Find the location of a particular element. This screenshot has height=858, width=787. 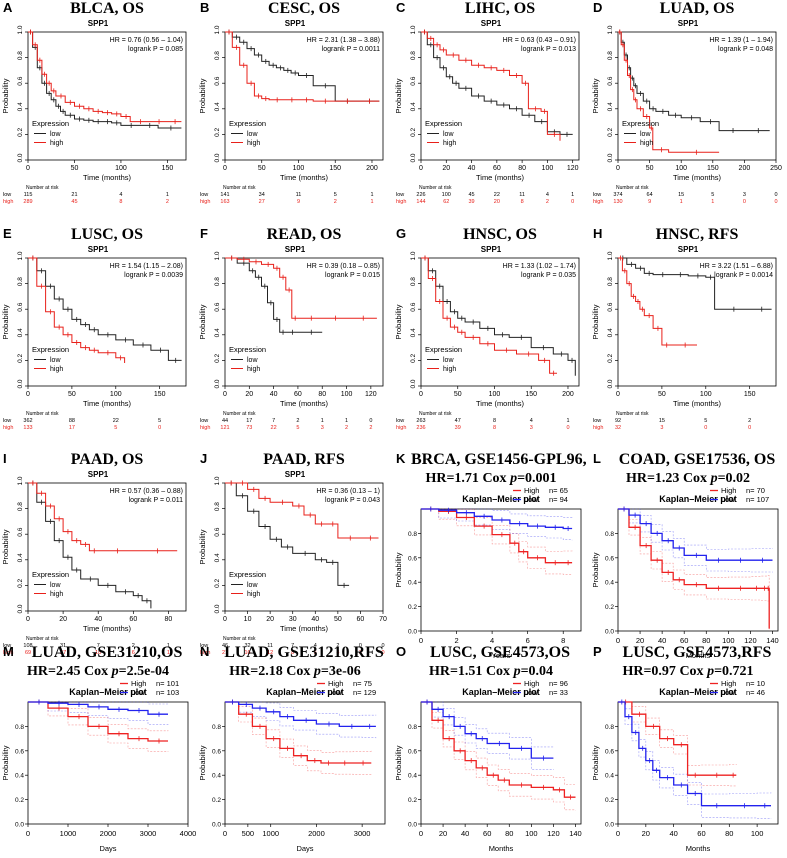

risk-count: 130 is located at coordinates (617, 202).